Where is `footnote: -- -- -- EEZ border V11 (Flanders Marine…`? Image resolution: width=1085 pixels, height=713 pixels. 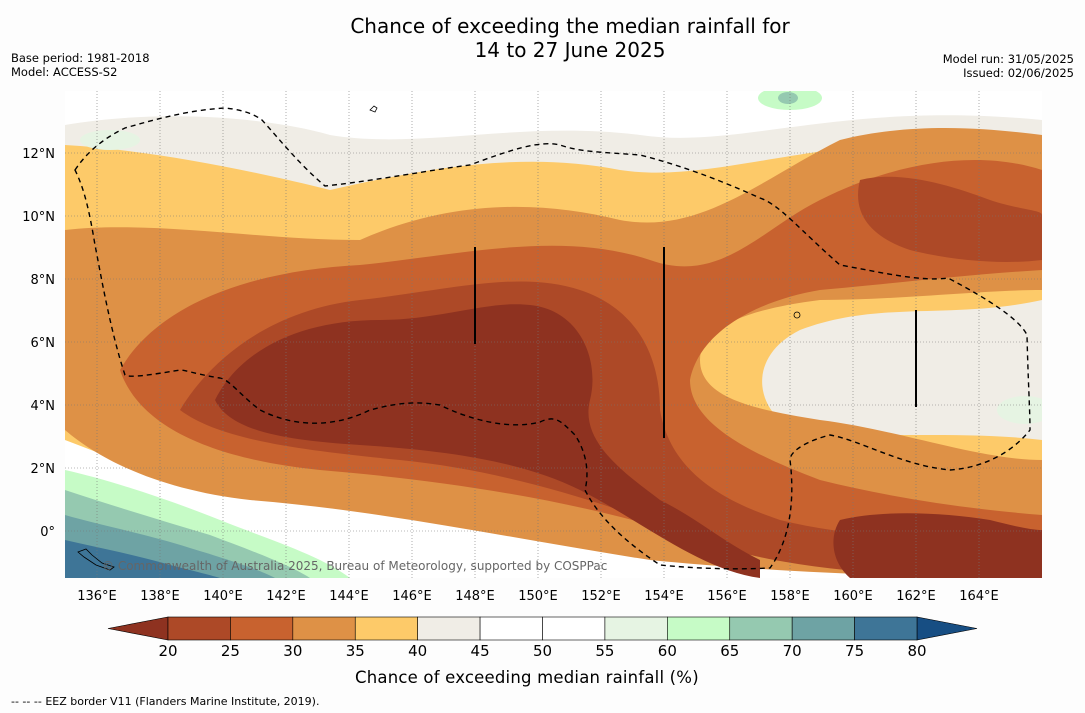 footnote: -- -- -- EEZ border V11 (Flanders Marine… is located at coordinates (165, 701).